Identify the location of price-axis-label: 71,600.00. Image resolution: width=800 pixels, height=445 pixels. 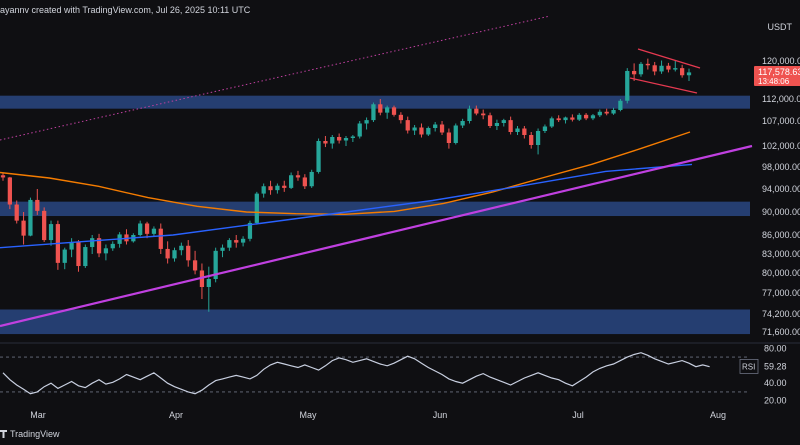
(781, 332).